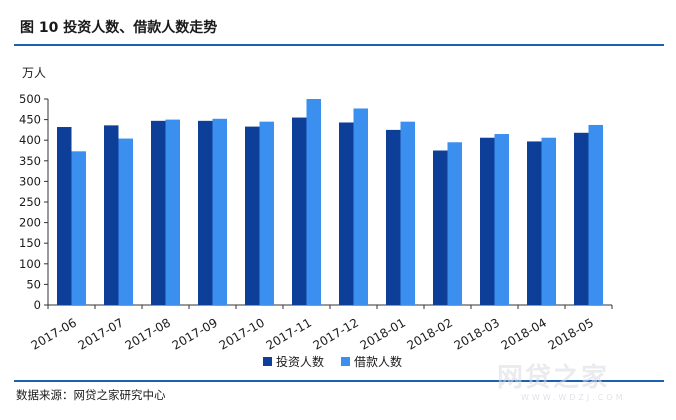 This screenshot has width=676, height=420. I want to click on data-source-note: 数据来源：网贷之家研究中心, so click(91, 395).